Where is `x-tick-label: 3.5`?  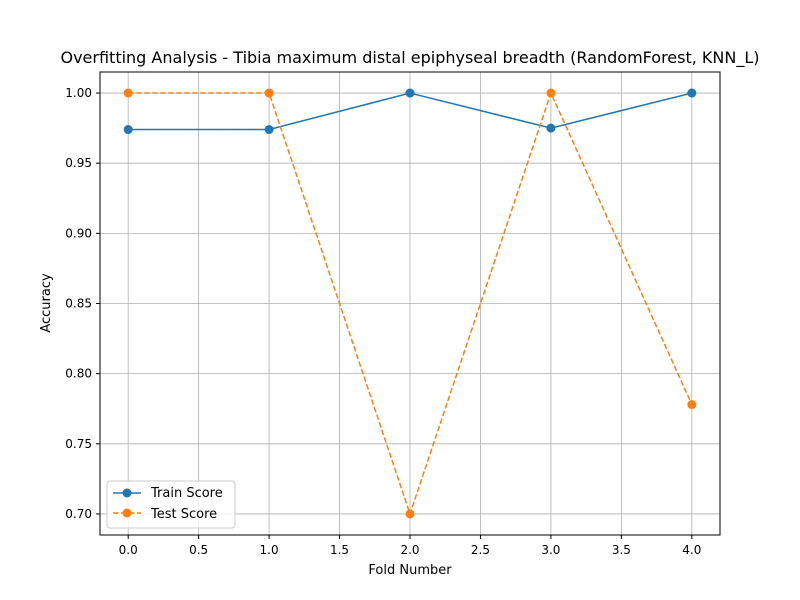 x-tick-label: 3.5 is located at coordinates (621, 550).